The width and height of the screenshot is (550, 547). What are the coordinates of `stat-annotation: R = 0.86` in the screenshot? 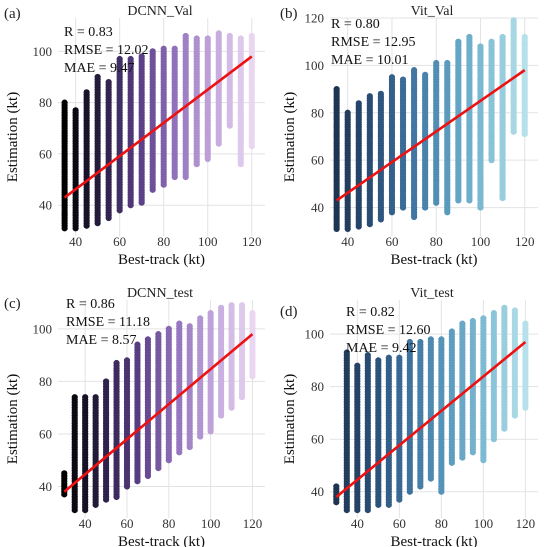 It's located at (90, 304).